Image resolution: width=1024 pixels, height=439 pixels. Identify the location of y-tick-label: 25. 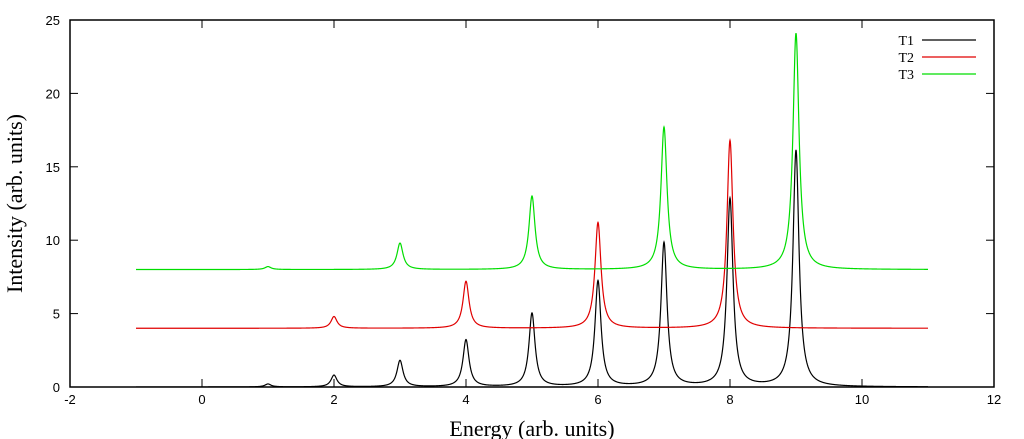
(53, 20).